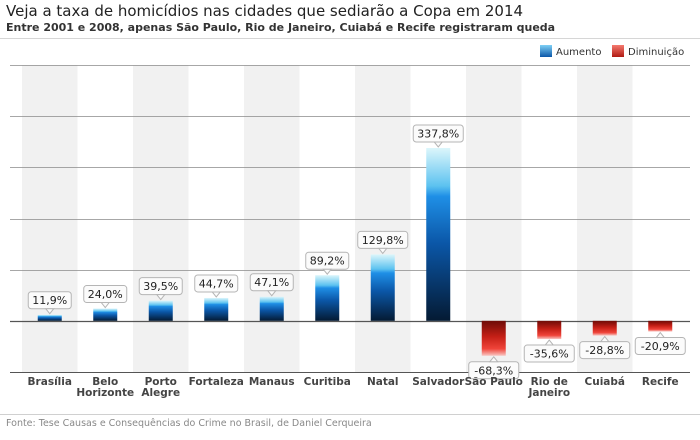  I want to click on legend-label: Aumento, so click(578, 52).